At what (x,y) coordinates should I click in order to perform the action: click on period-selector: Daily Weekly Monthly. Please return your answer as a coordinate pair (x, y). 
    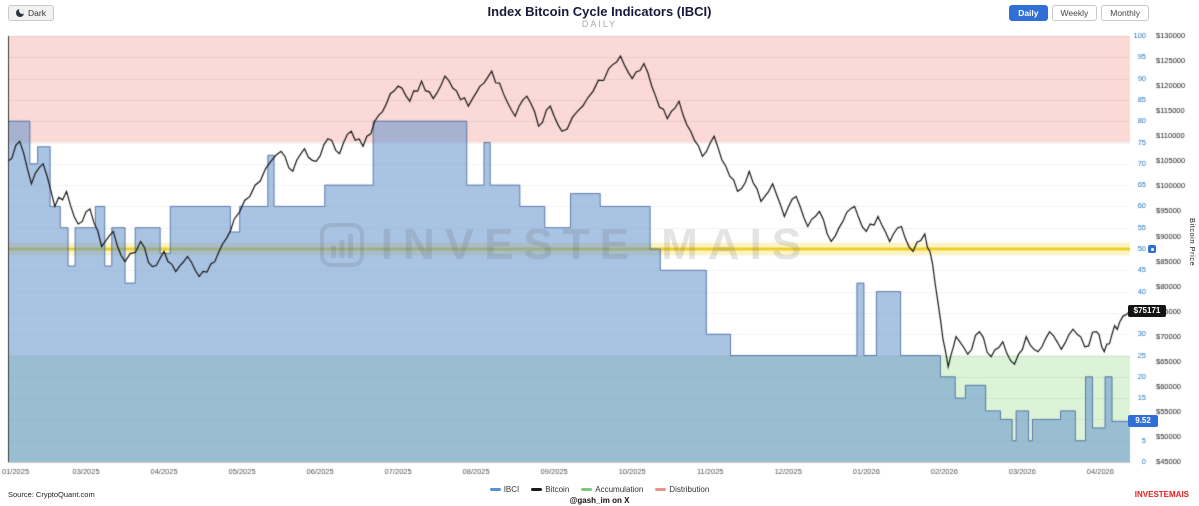
    Looking at the image, I should click on (1079, 13).